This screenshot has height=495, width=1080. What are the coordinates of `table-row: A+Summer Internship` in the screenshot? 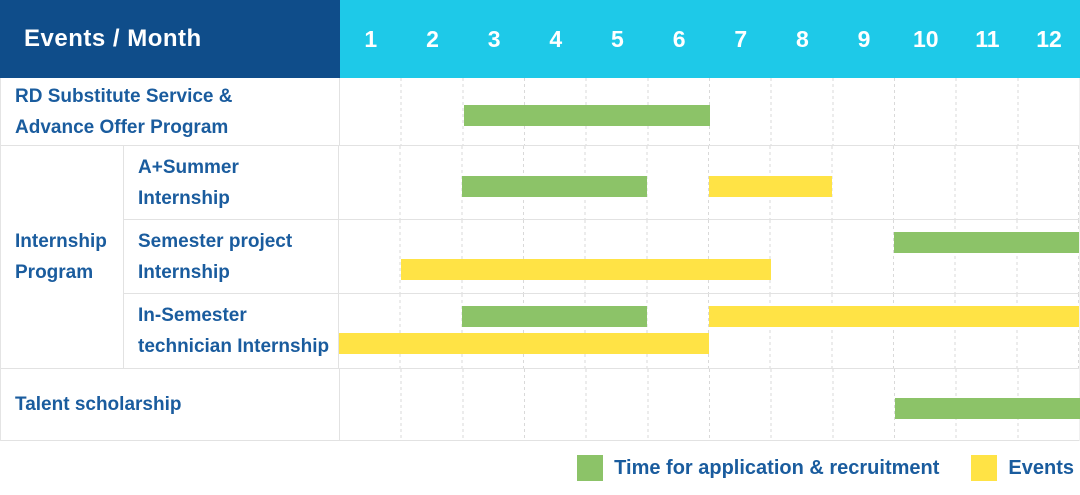 It's located at (601, 183).